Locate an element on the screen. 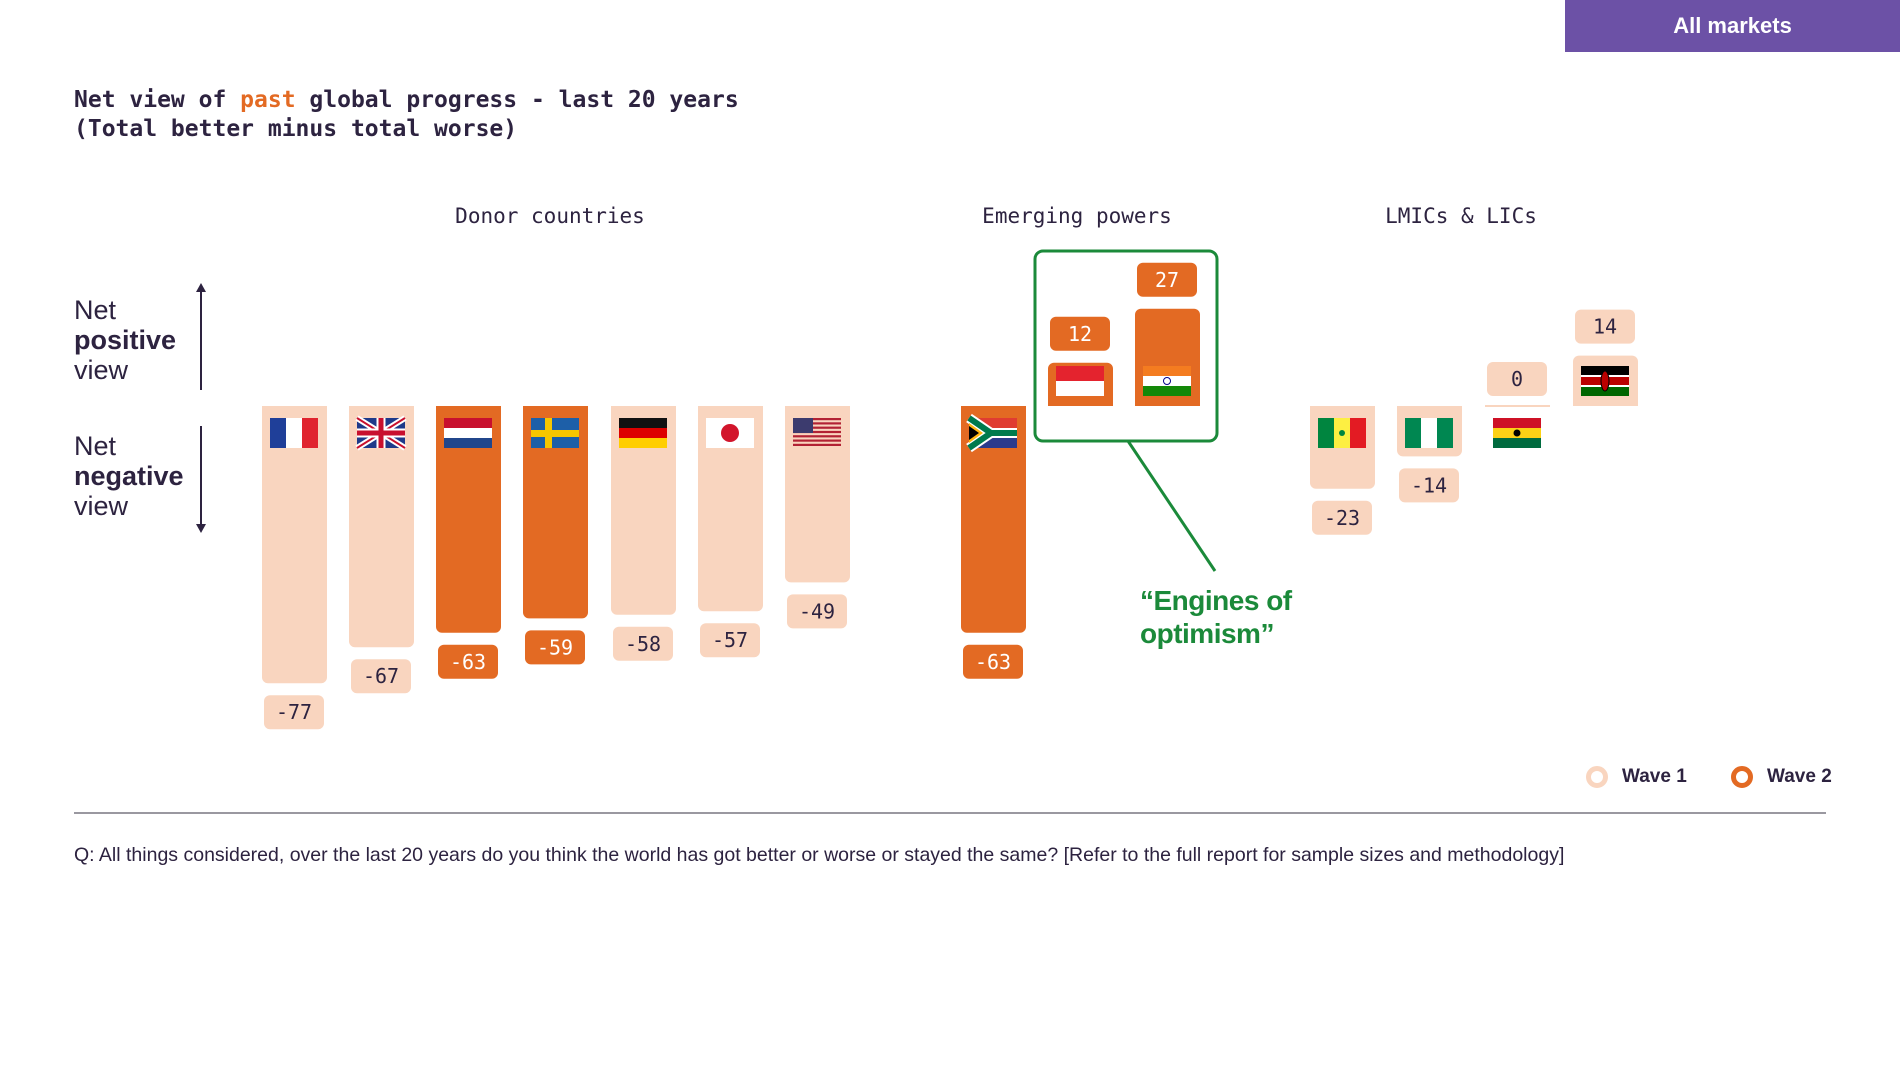 The height and width of the screenshot is (1066, 1900). nigeria-flag-icon is located at coordinates (1429, 433).